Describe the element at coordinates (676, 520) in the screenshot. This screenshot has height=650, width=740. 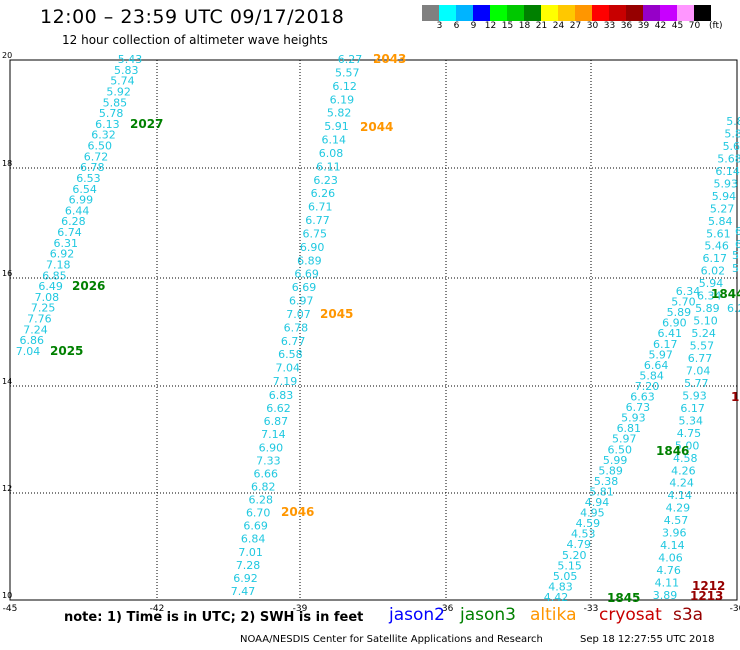
I see `wave-height-value: 4.57` at that location.